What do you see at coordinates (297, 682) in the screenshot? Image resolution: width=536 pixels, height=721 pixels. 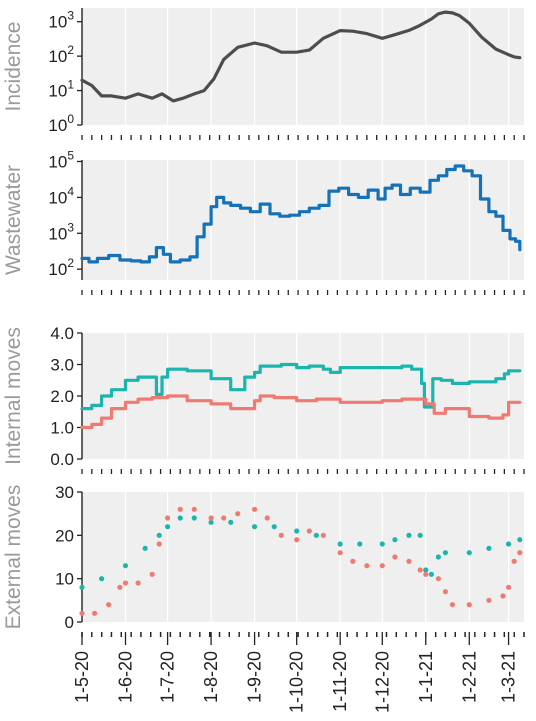 I see `x-tick-label: 1-10-20` at bounding box center [297, 682].